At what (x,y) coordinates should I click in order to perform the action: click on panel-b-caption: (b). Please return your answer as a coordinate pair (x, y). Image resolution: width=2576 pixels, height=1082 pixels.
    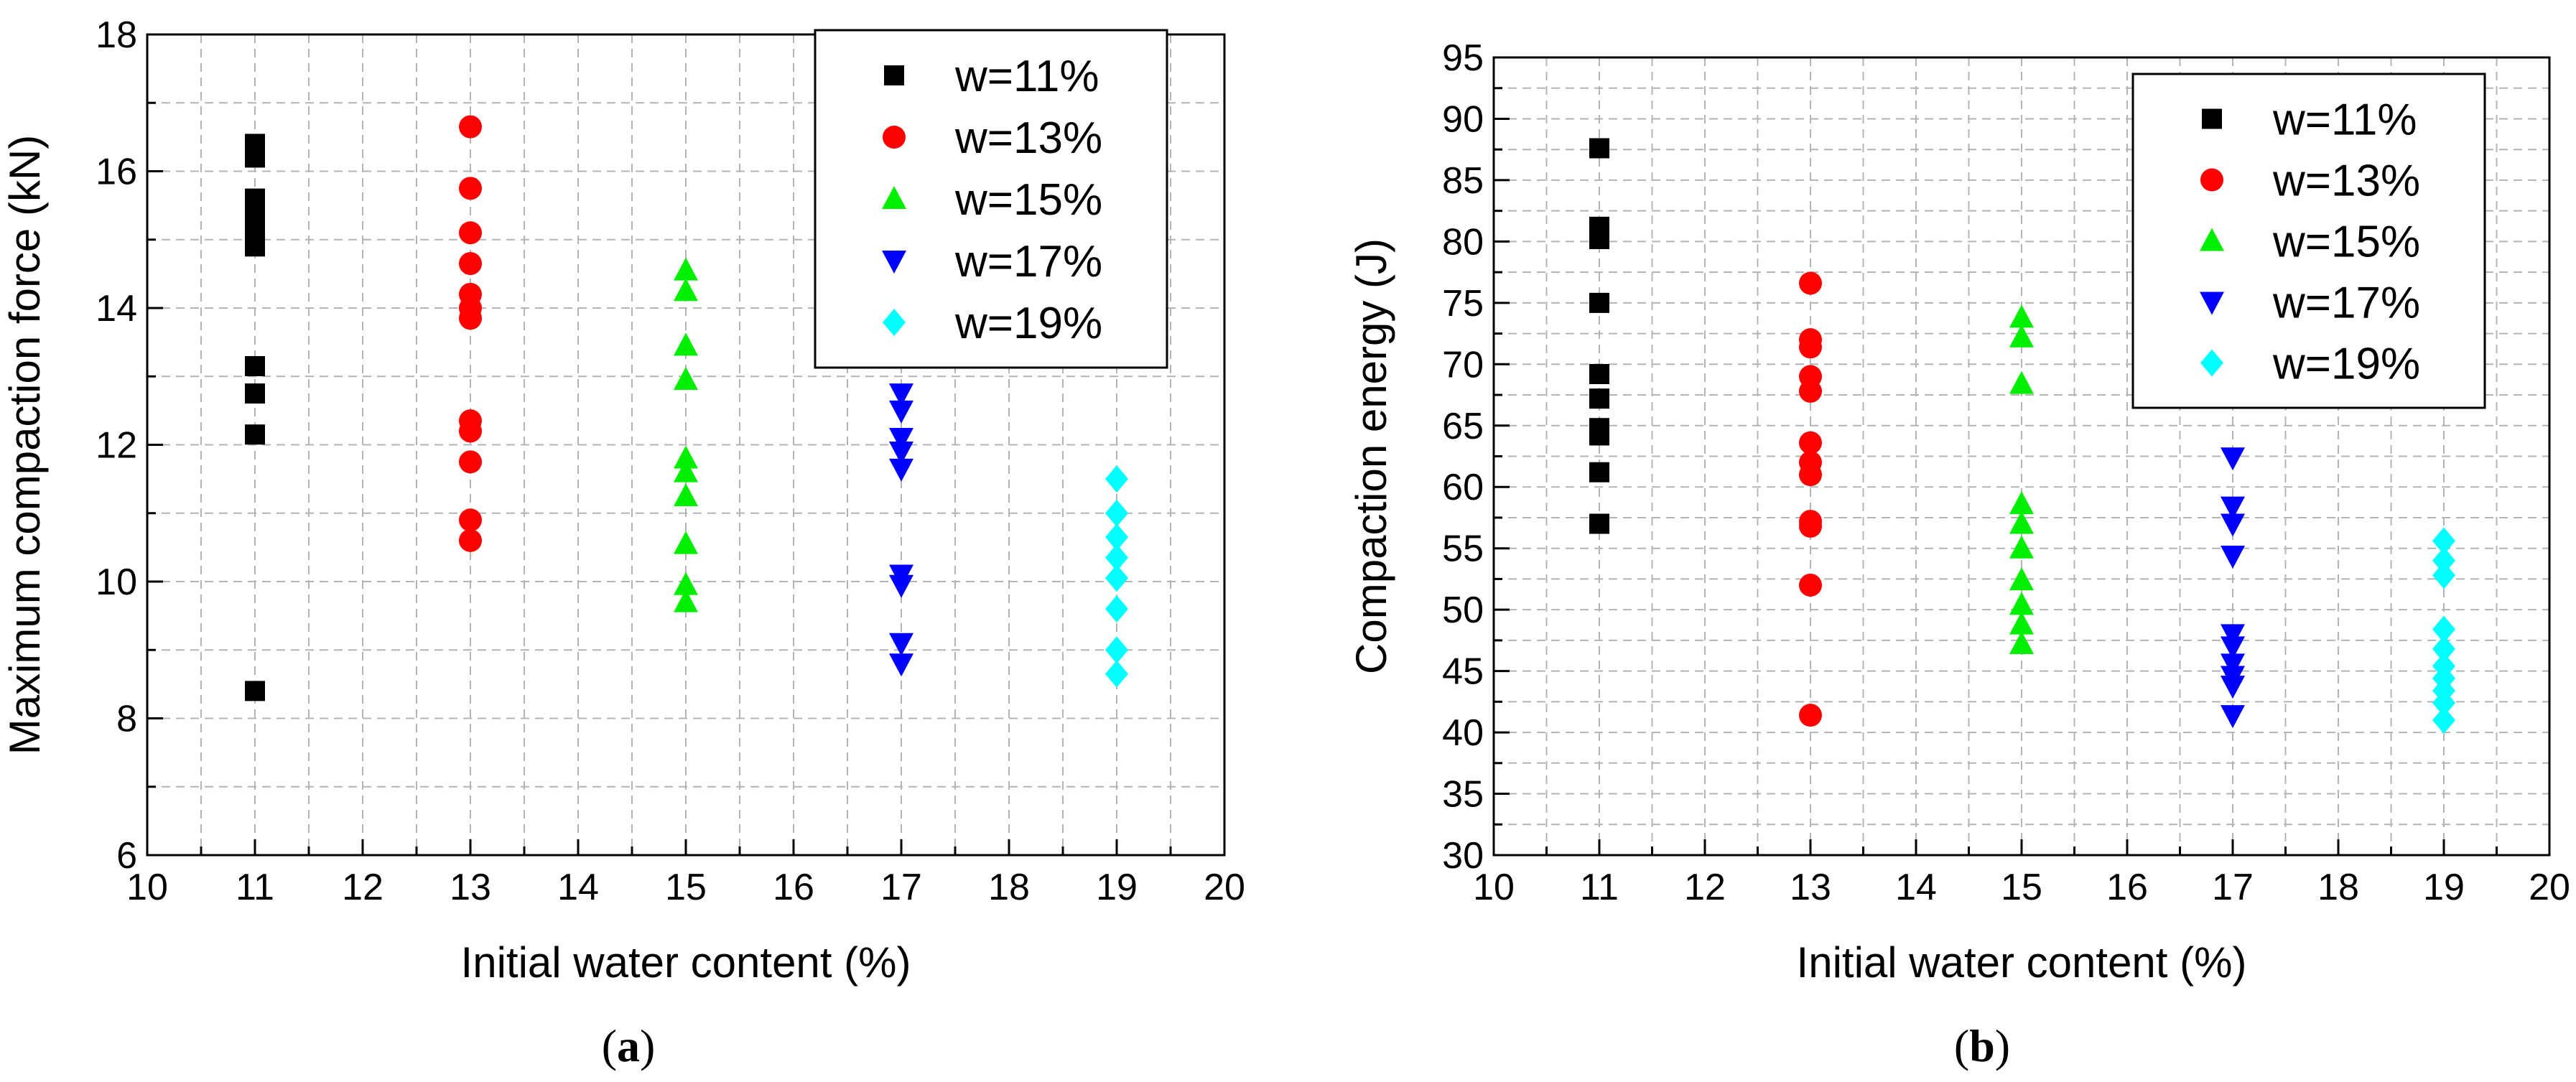
    Looking at the image, I should click on (1982, 1045).